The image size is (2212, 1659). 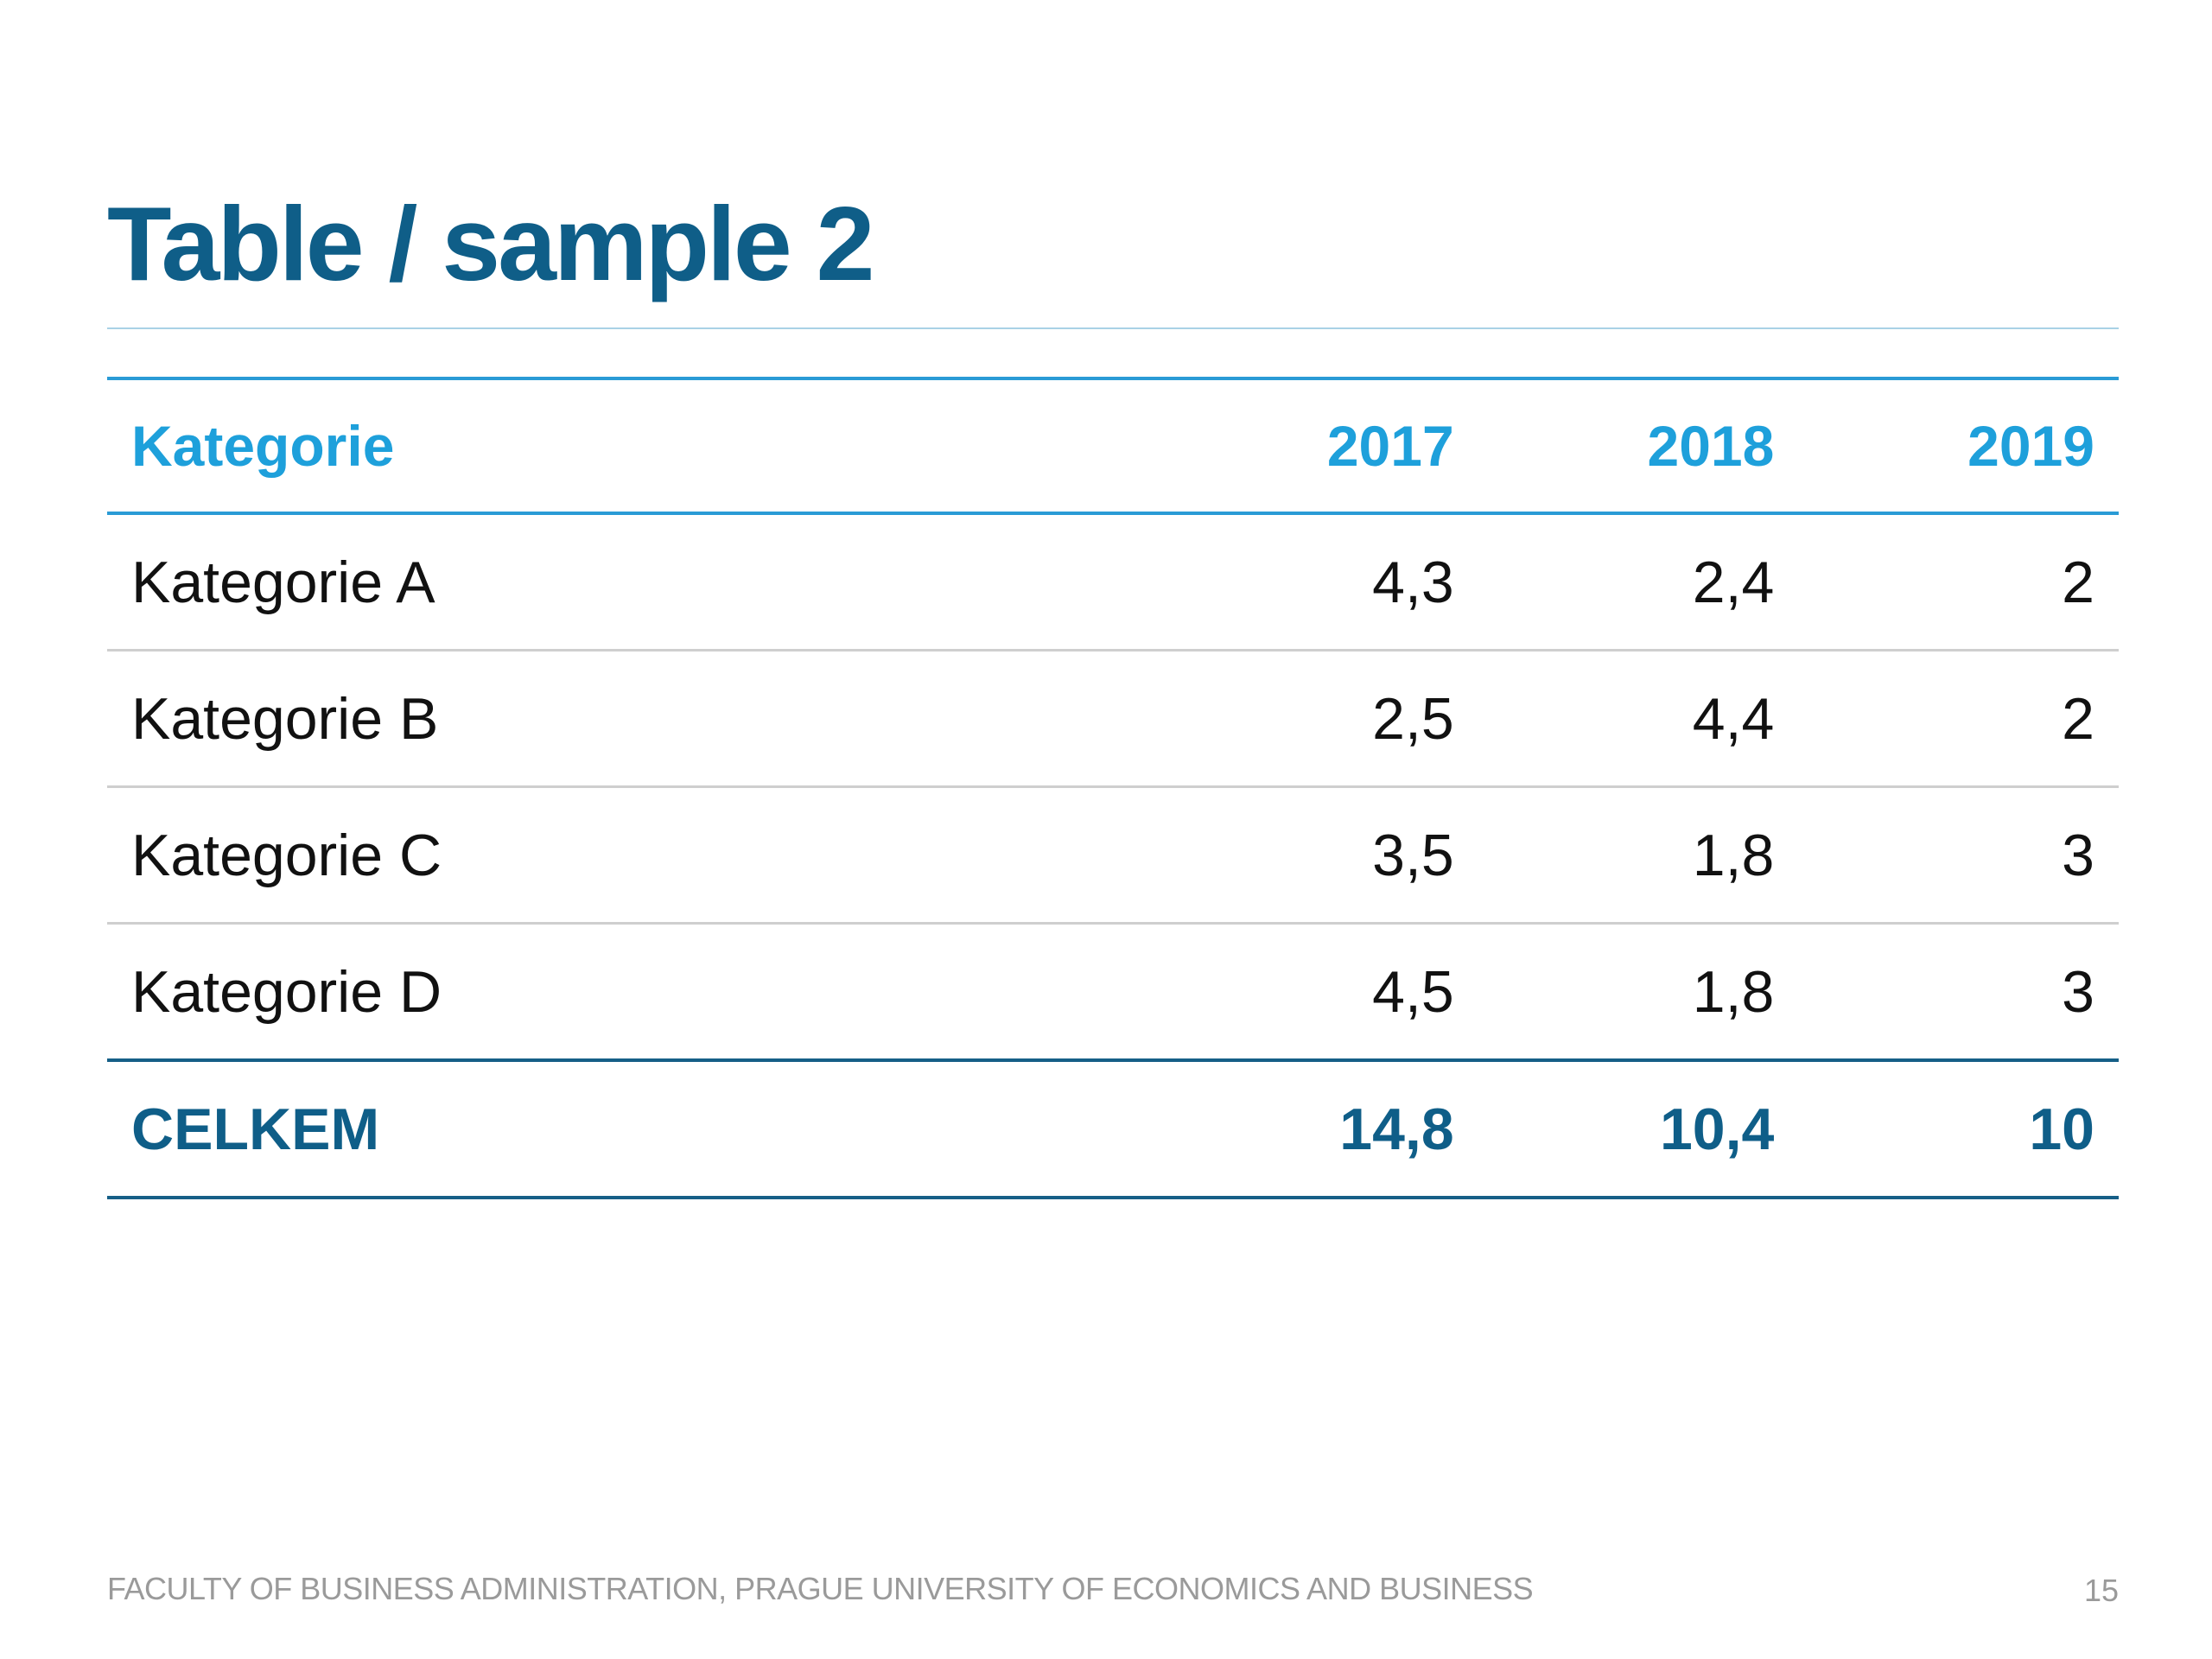 I want to click on total-cell-2017: 14,8, so click(x=1396, y=1129).